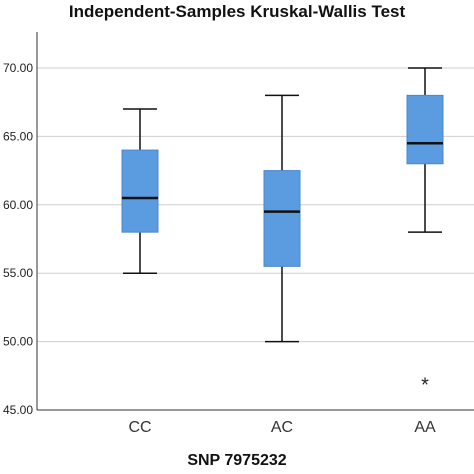 The width and height of the screenshot is (474, 474). Describe the element at coordinates (18, 273) in the screenshot. I see `y-tick-label: 55.00` at that location.